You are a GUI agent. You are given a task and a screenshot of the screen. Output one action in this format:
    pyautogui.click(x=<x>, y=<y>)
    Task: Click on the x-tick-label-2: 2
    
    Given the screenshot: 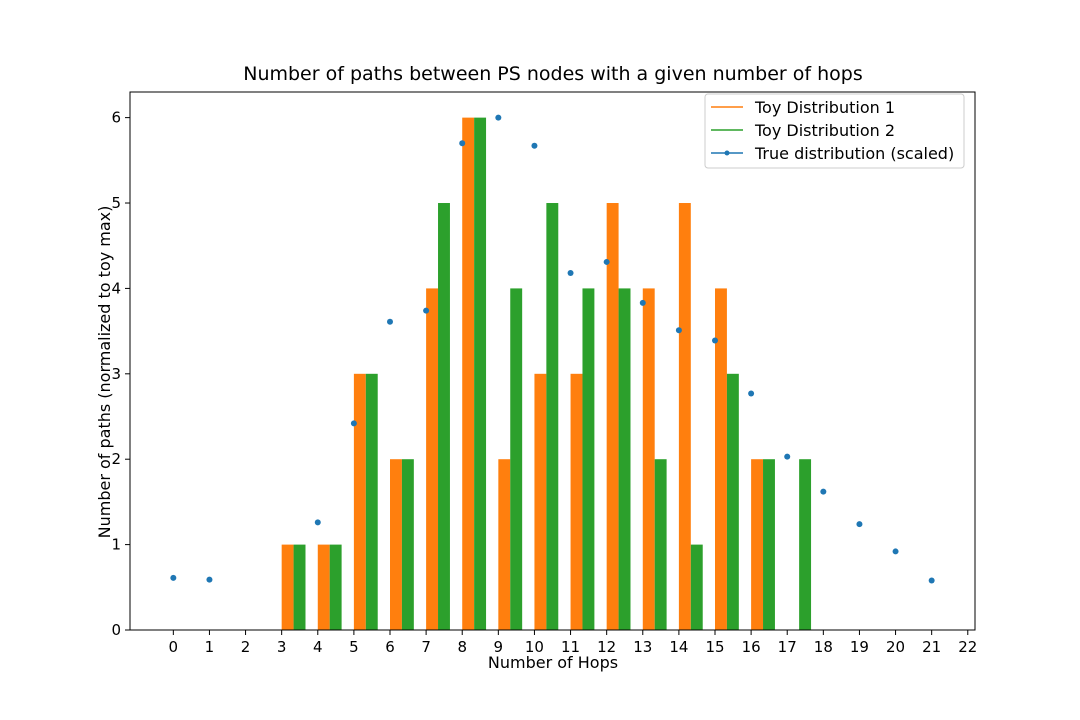 What is the action you would take?
    pyautogui.click(x=246, y=647)
    